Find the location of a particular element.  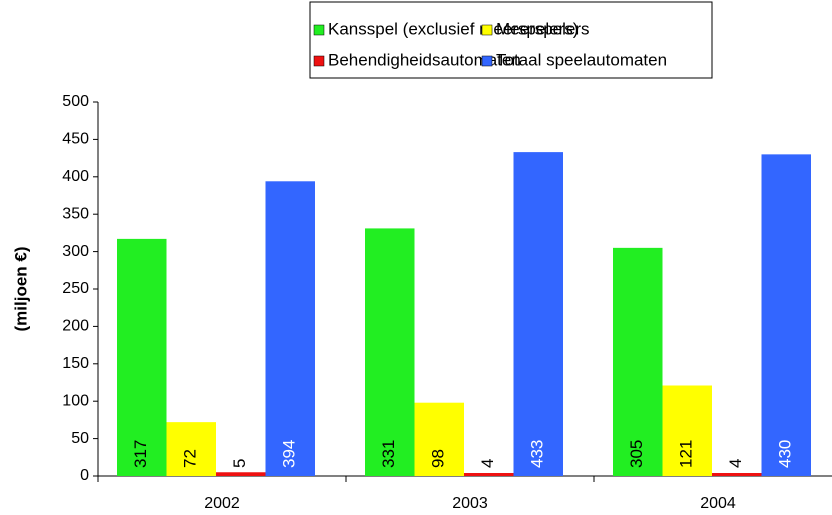

value-label: 433 is located at coordinates (537, 454).